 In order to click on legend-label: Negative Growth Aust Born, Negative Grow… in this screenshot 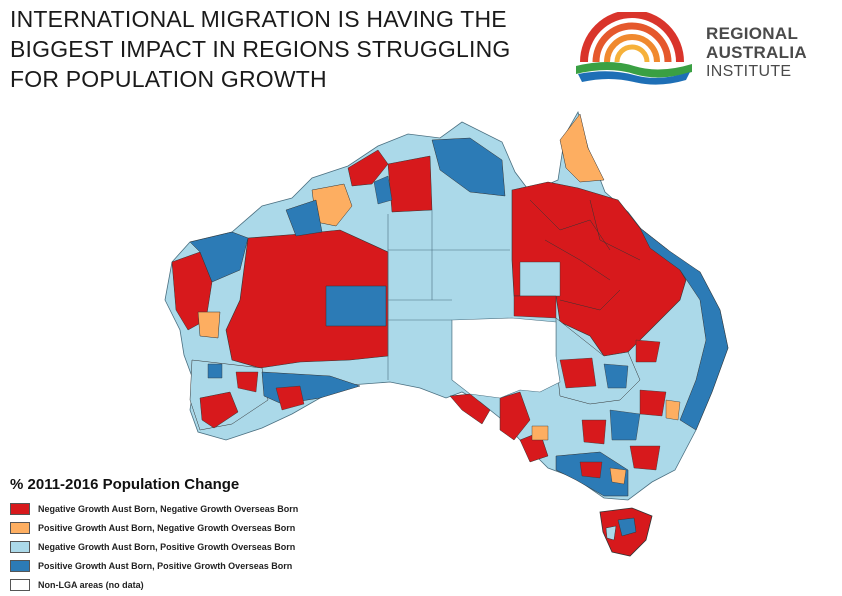, I will do `click(168, 508)`.